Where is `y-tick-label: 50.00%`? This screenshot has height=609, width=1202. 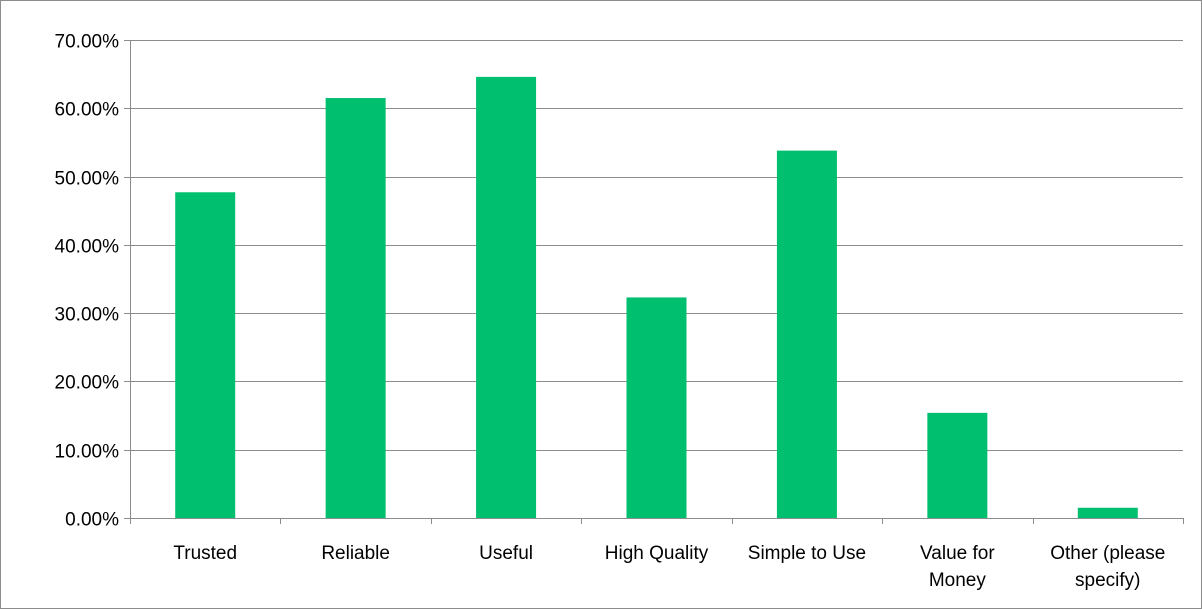
y-tick-label: 50.00% is located at coordinates (87, 179).